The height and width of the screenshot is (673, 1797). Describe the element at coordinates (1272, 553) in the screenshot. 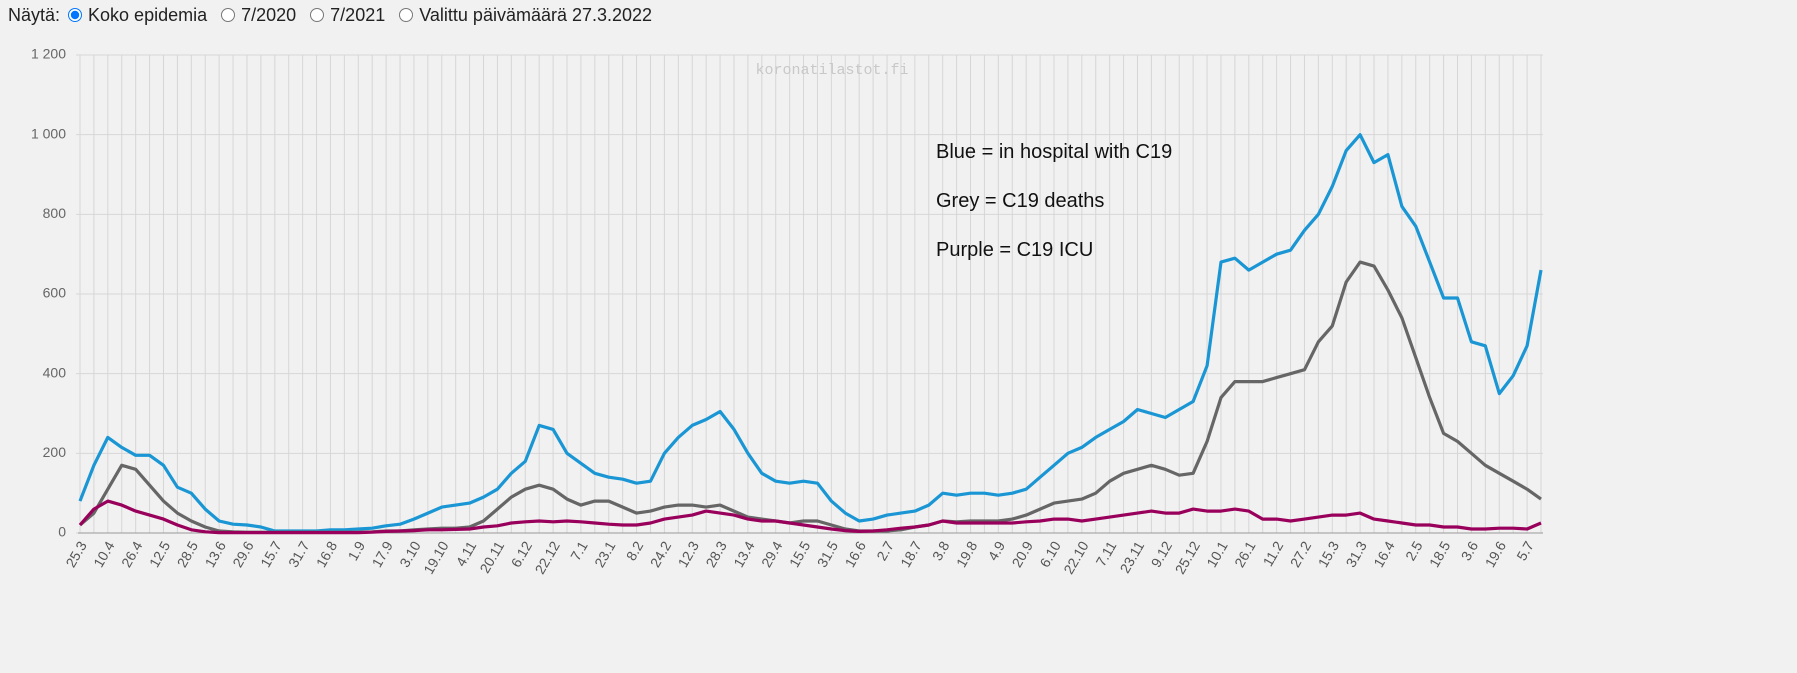

I see `x-tick-label: 11.2` at that location.